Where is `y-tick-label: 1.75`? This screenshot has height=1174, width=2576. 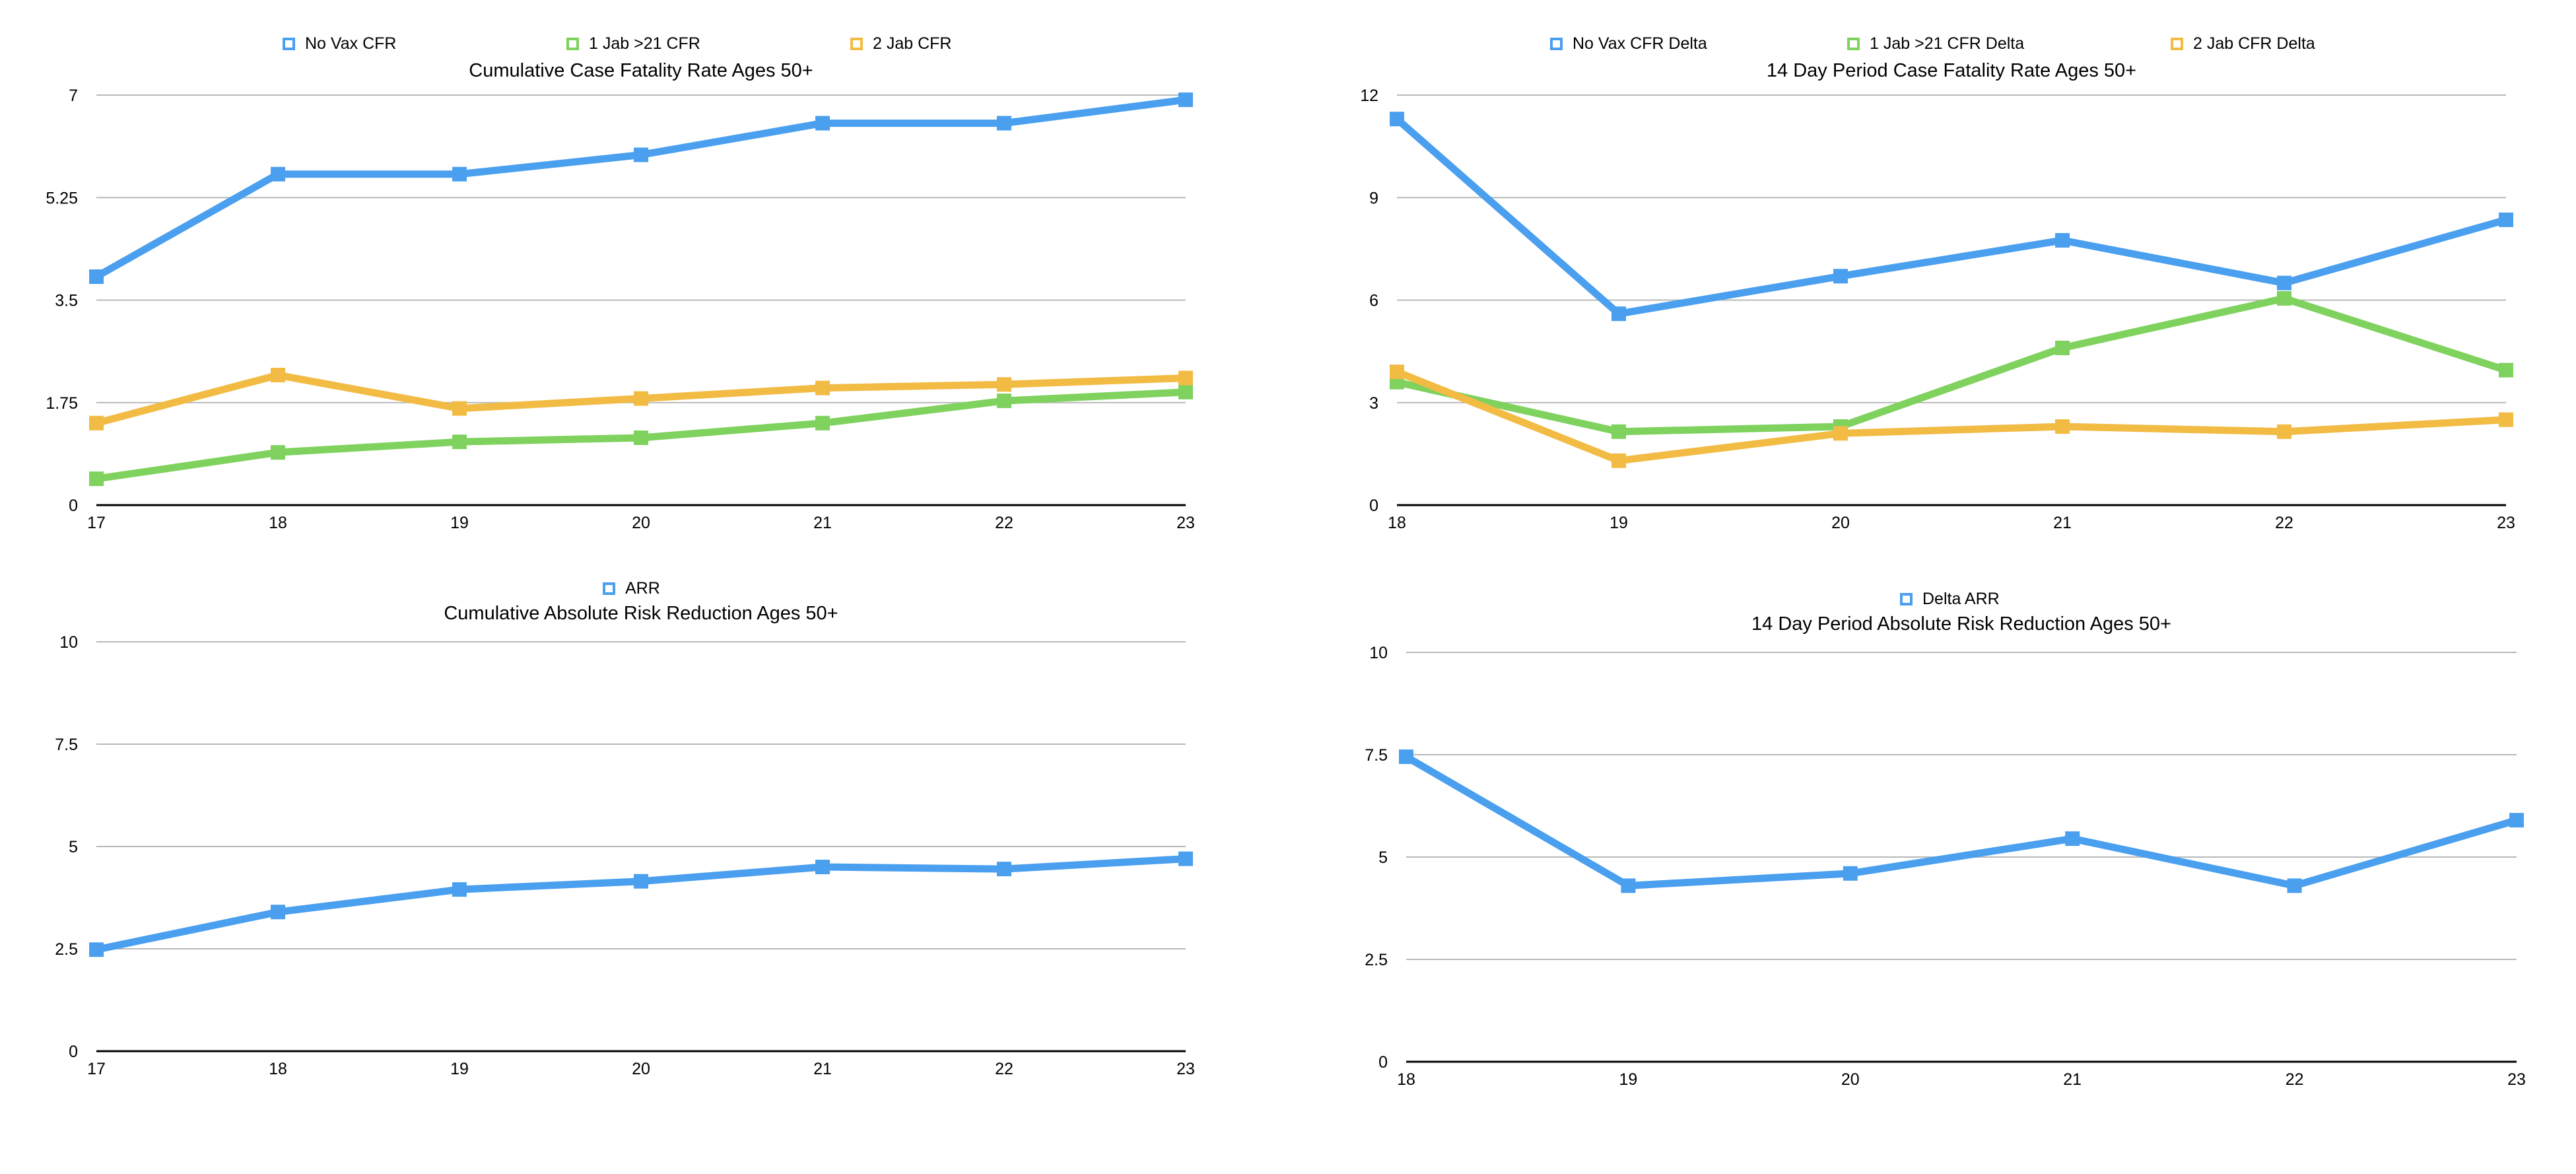 y-tick-label: 1.75 is located at coordinates (62, 403).